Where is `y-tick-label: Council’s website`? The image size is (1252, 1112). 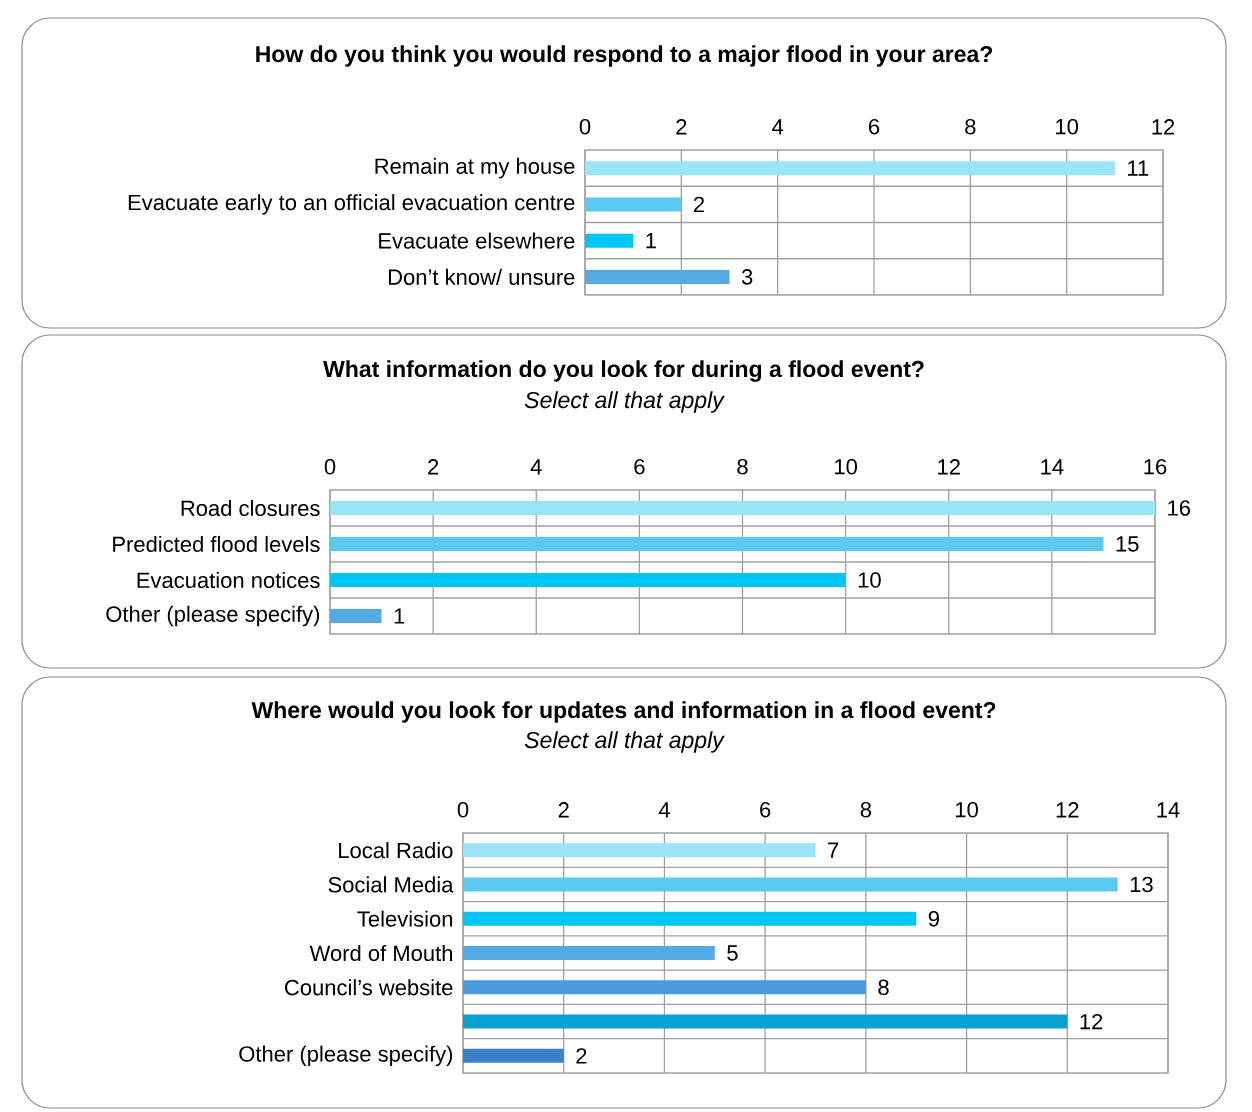
y-tick-label: Council’s website is located at coordinates (369, 987).